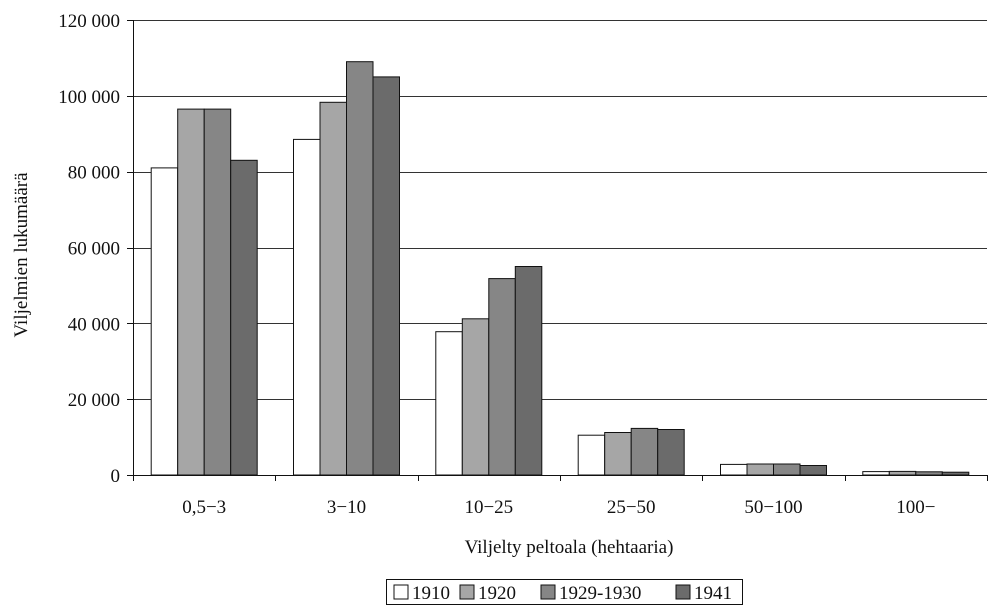 The image size is (993, 606). I want to click on legend-label: 1941, so click(713, 593).